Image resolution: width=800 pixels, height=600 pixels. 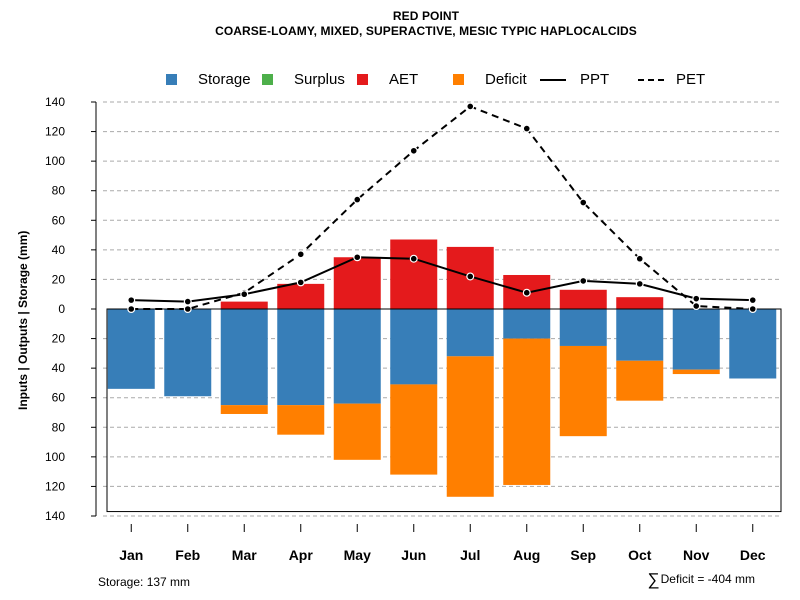 What do you see at coordinates (55, 486) in the screenshot?
I see `y-tick-label-13: 120` at bounding box center [55, 486].